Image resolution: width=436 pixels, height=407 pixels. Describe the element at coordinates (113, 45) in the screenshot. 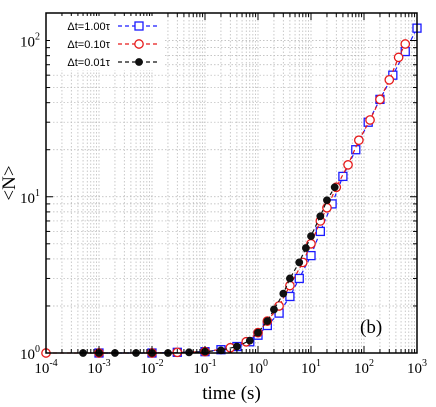

I see `legend-entry: Δt=0.10τ` at that location.